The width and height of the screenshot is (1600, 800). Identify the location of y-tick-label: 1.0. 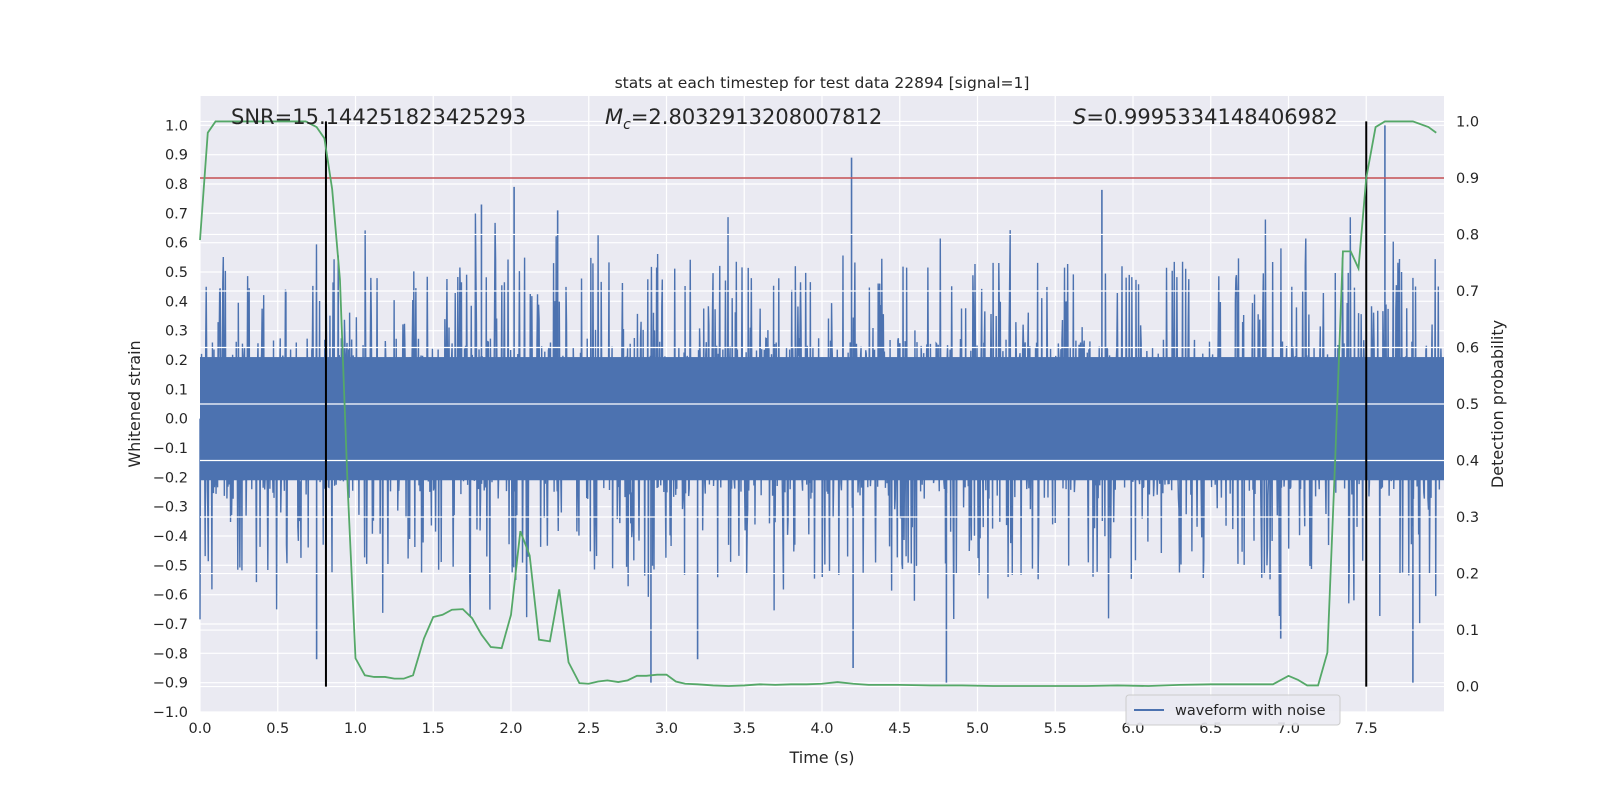
(176, 126).